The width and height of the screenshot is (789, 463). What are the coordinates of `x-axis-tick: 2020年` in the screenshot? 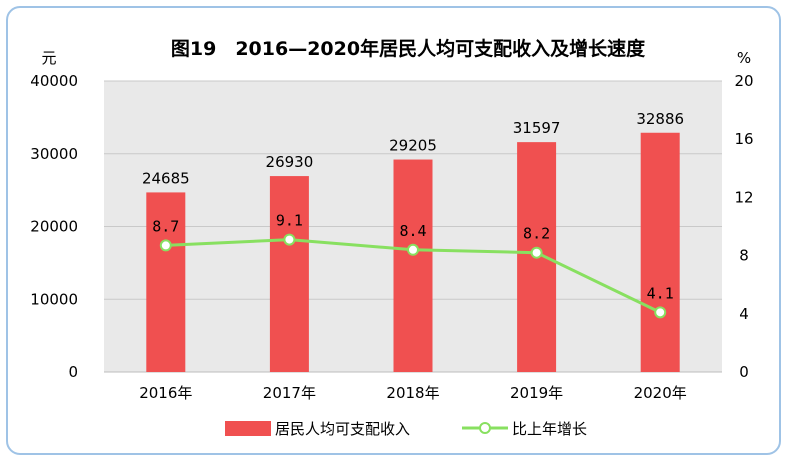 It's located at (660, 393).